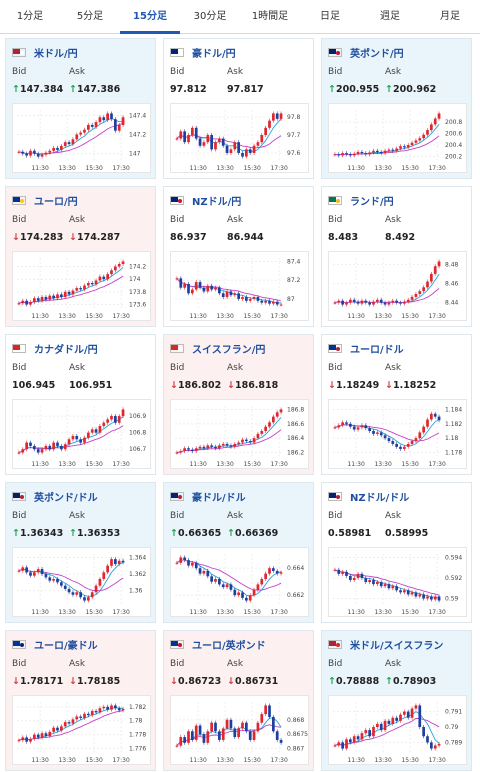 The width and height of the screenshot is (480, 772). What do you see at coordinates (210, 16) in the screenshot?
I see `tab-30min: 30分足` at bounding box center [210, 16].